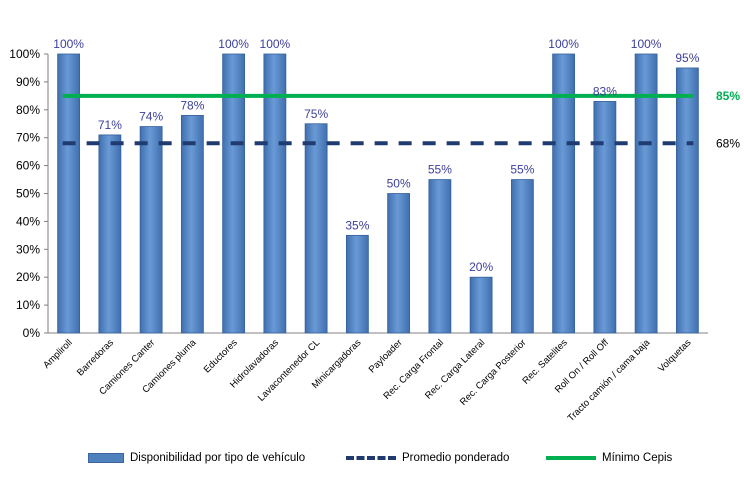 The width and height of the screenshot is (744, 486). I want to click on y-tick-label: 90%, so click(28, 82).